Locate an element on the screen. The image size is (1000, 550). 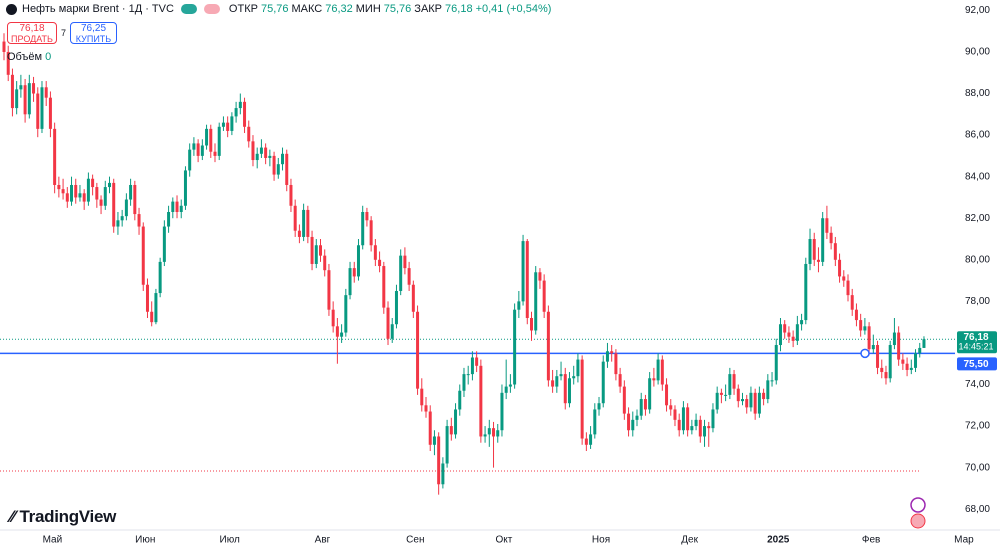
change: +0,41 (+0,54%) is located at coordinates (513, 9).